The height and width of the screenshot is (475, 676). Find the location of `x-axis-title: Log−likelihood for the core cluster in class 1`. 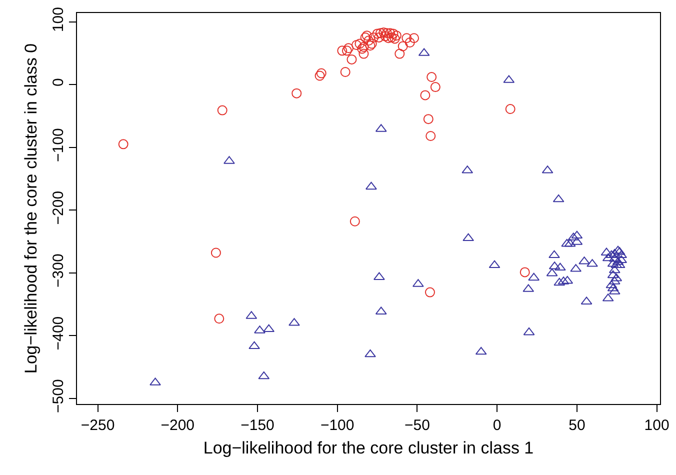

x-axis-title: Log−likelihood for the core cluster in class 1 is located at coordinates (368, 448).